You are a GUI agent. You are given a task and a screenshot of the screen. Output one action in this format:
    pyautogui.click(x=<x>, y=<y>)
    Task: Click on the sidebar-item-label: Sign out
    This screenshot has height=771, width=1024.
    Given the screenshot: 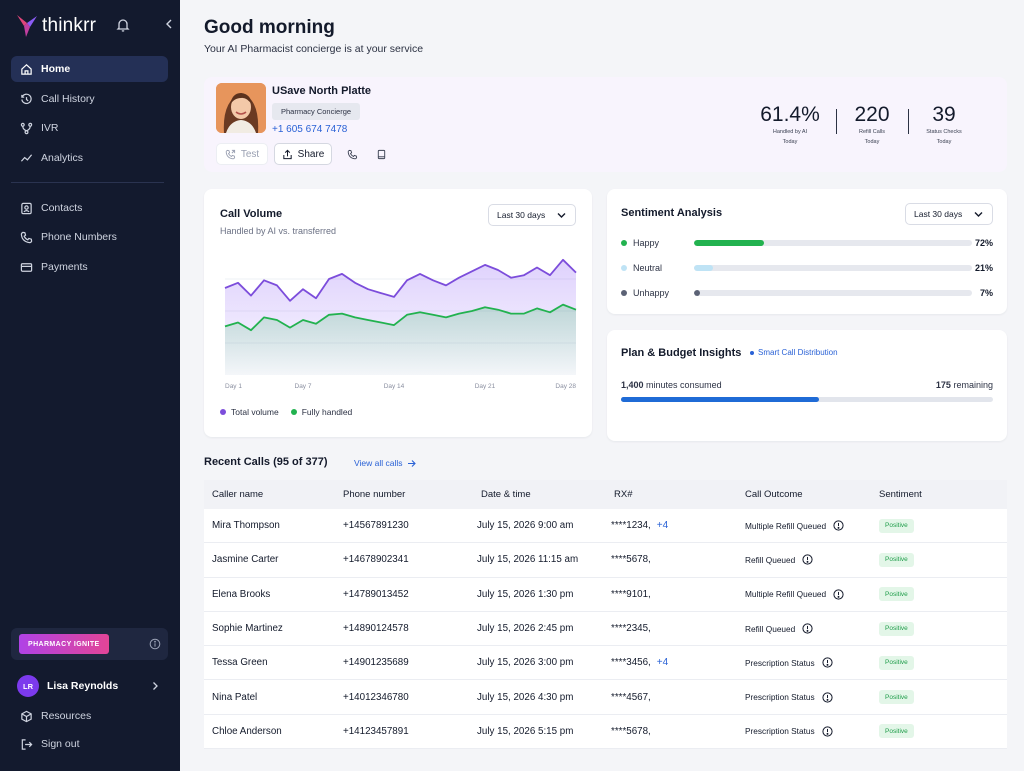 What is the action you would take?
    pyautogui.click(x=60, y=744)
    